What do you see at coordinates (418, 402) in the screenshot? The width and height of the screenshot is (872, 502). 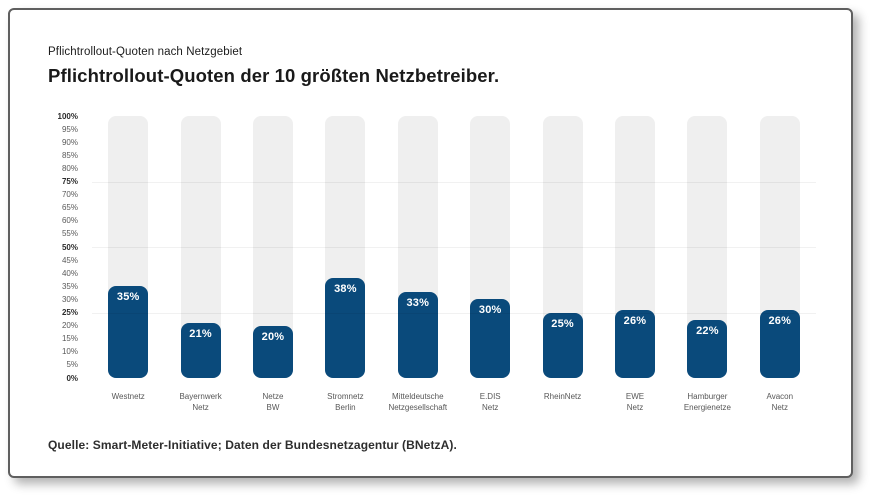 I see `x-category-label: Mitteldeutsche Netzgesellschaft` at bounding box center [418, 402].